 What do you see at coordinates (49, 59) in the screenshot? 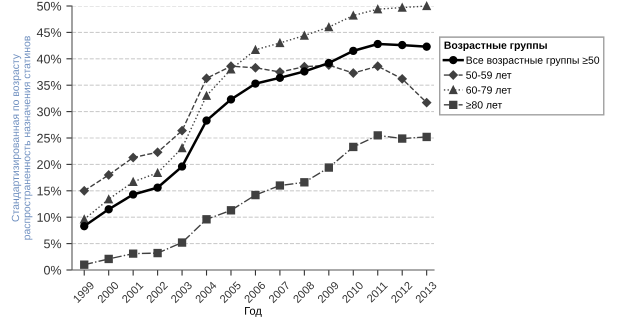
I see `y-tick-label: 40%` at bounding box center [49, 59].